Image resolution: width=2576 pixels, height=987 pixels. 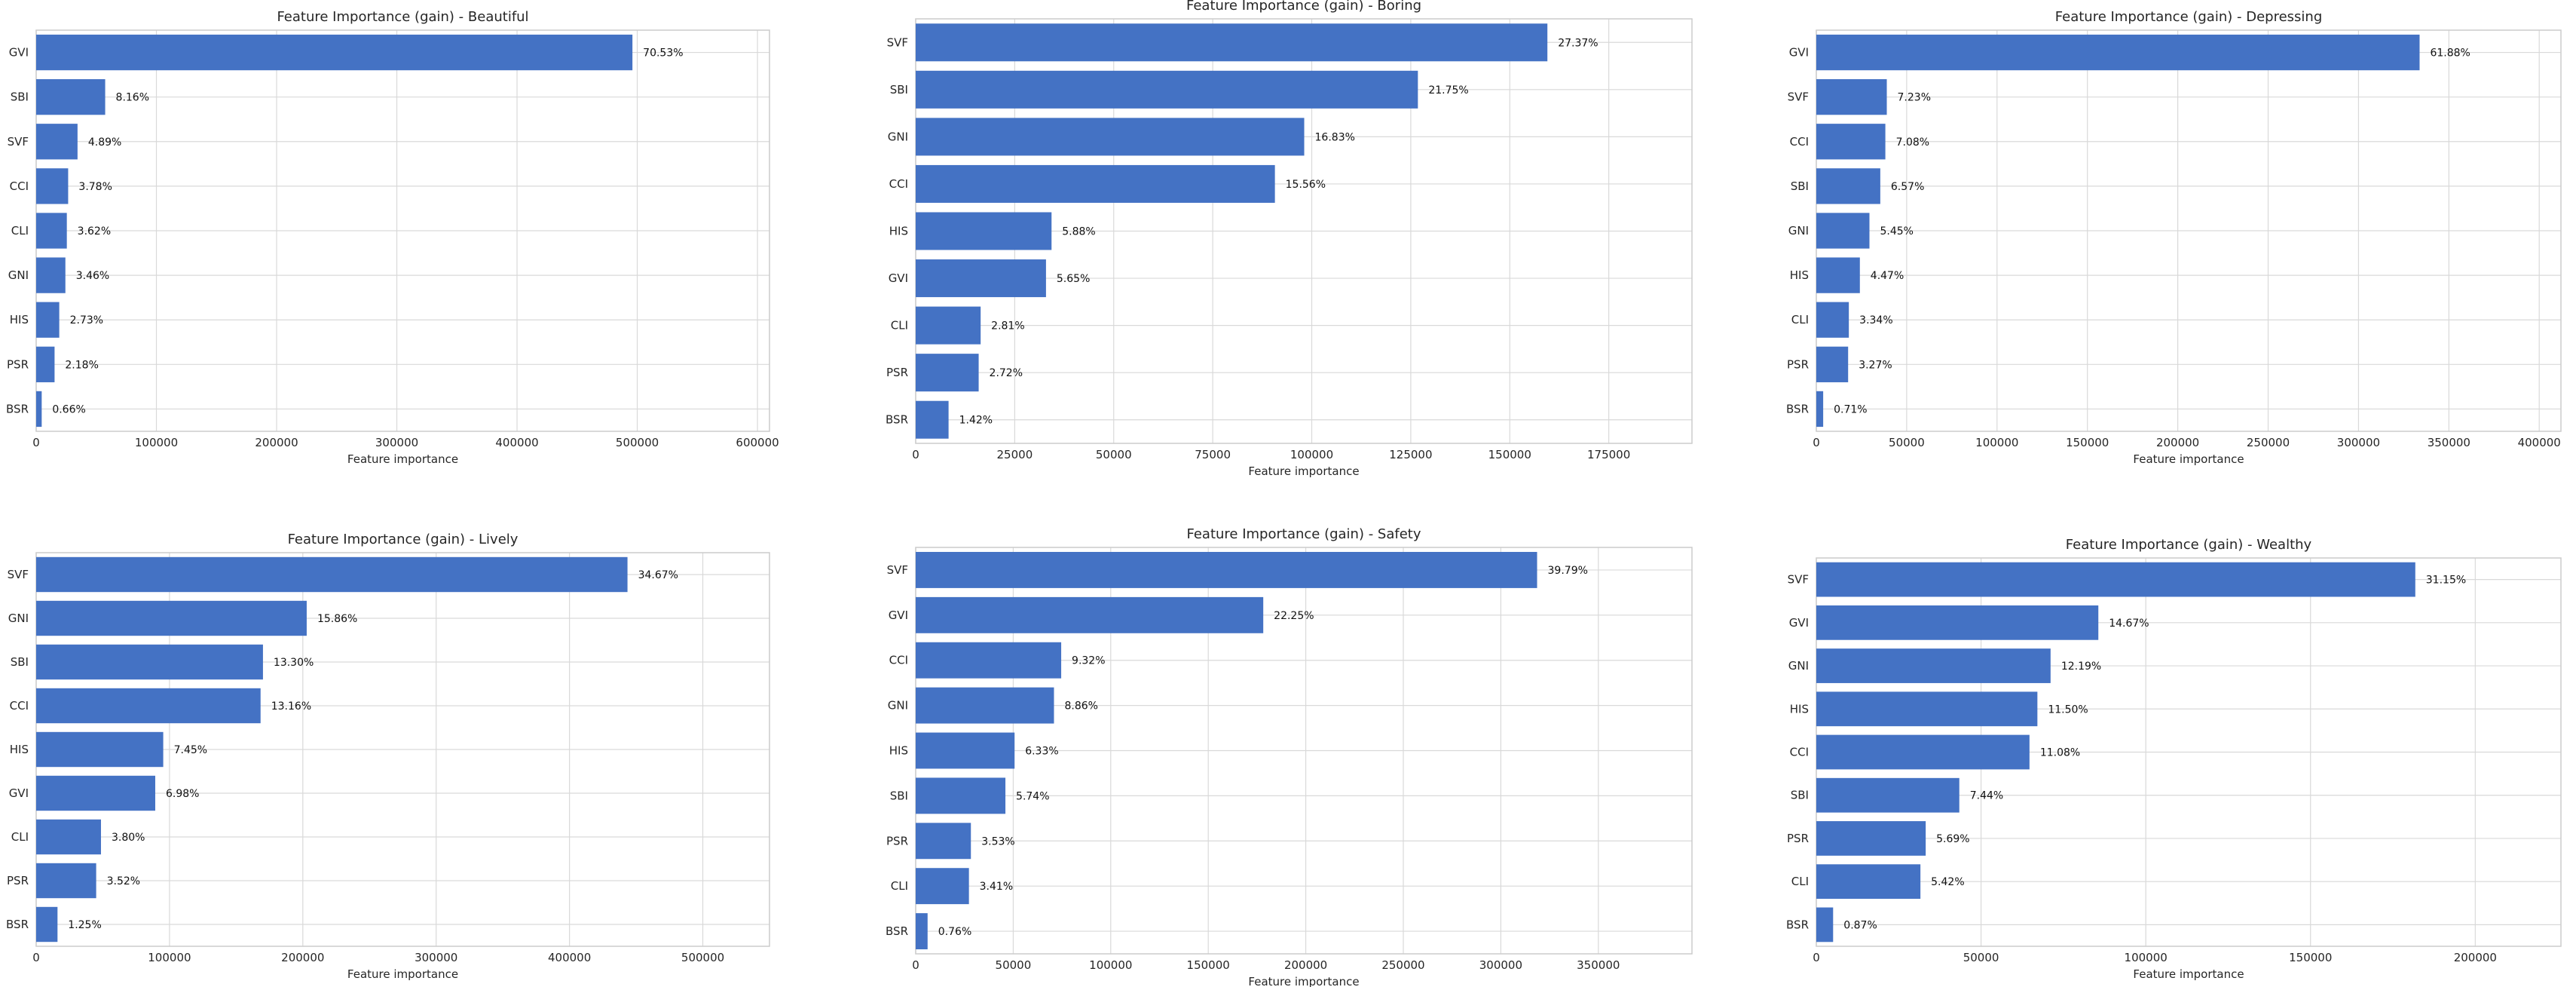 What do you see at coordinates (95, 187) in the screenshot?
I see `data-label: 3.78%` at bounding box center [95, 187].